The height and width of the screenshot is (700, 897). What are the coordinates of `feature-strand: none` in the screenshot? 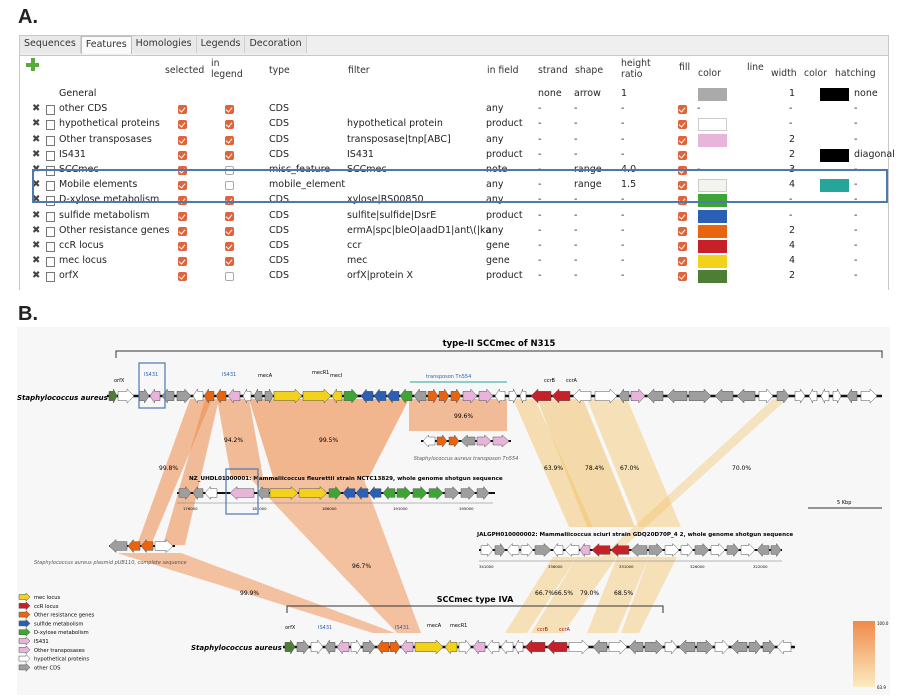 It's located at (550, 93).